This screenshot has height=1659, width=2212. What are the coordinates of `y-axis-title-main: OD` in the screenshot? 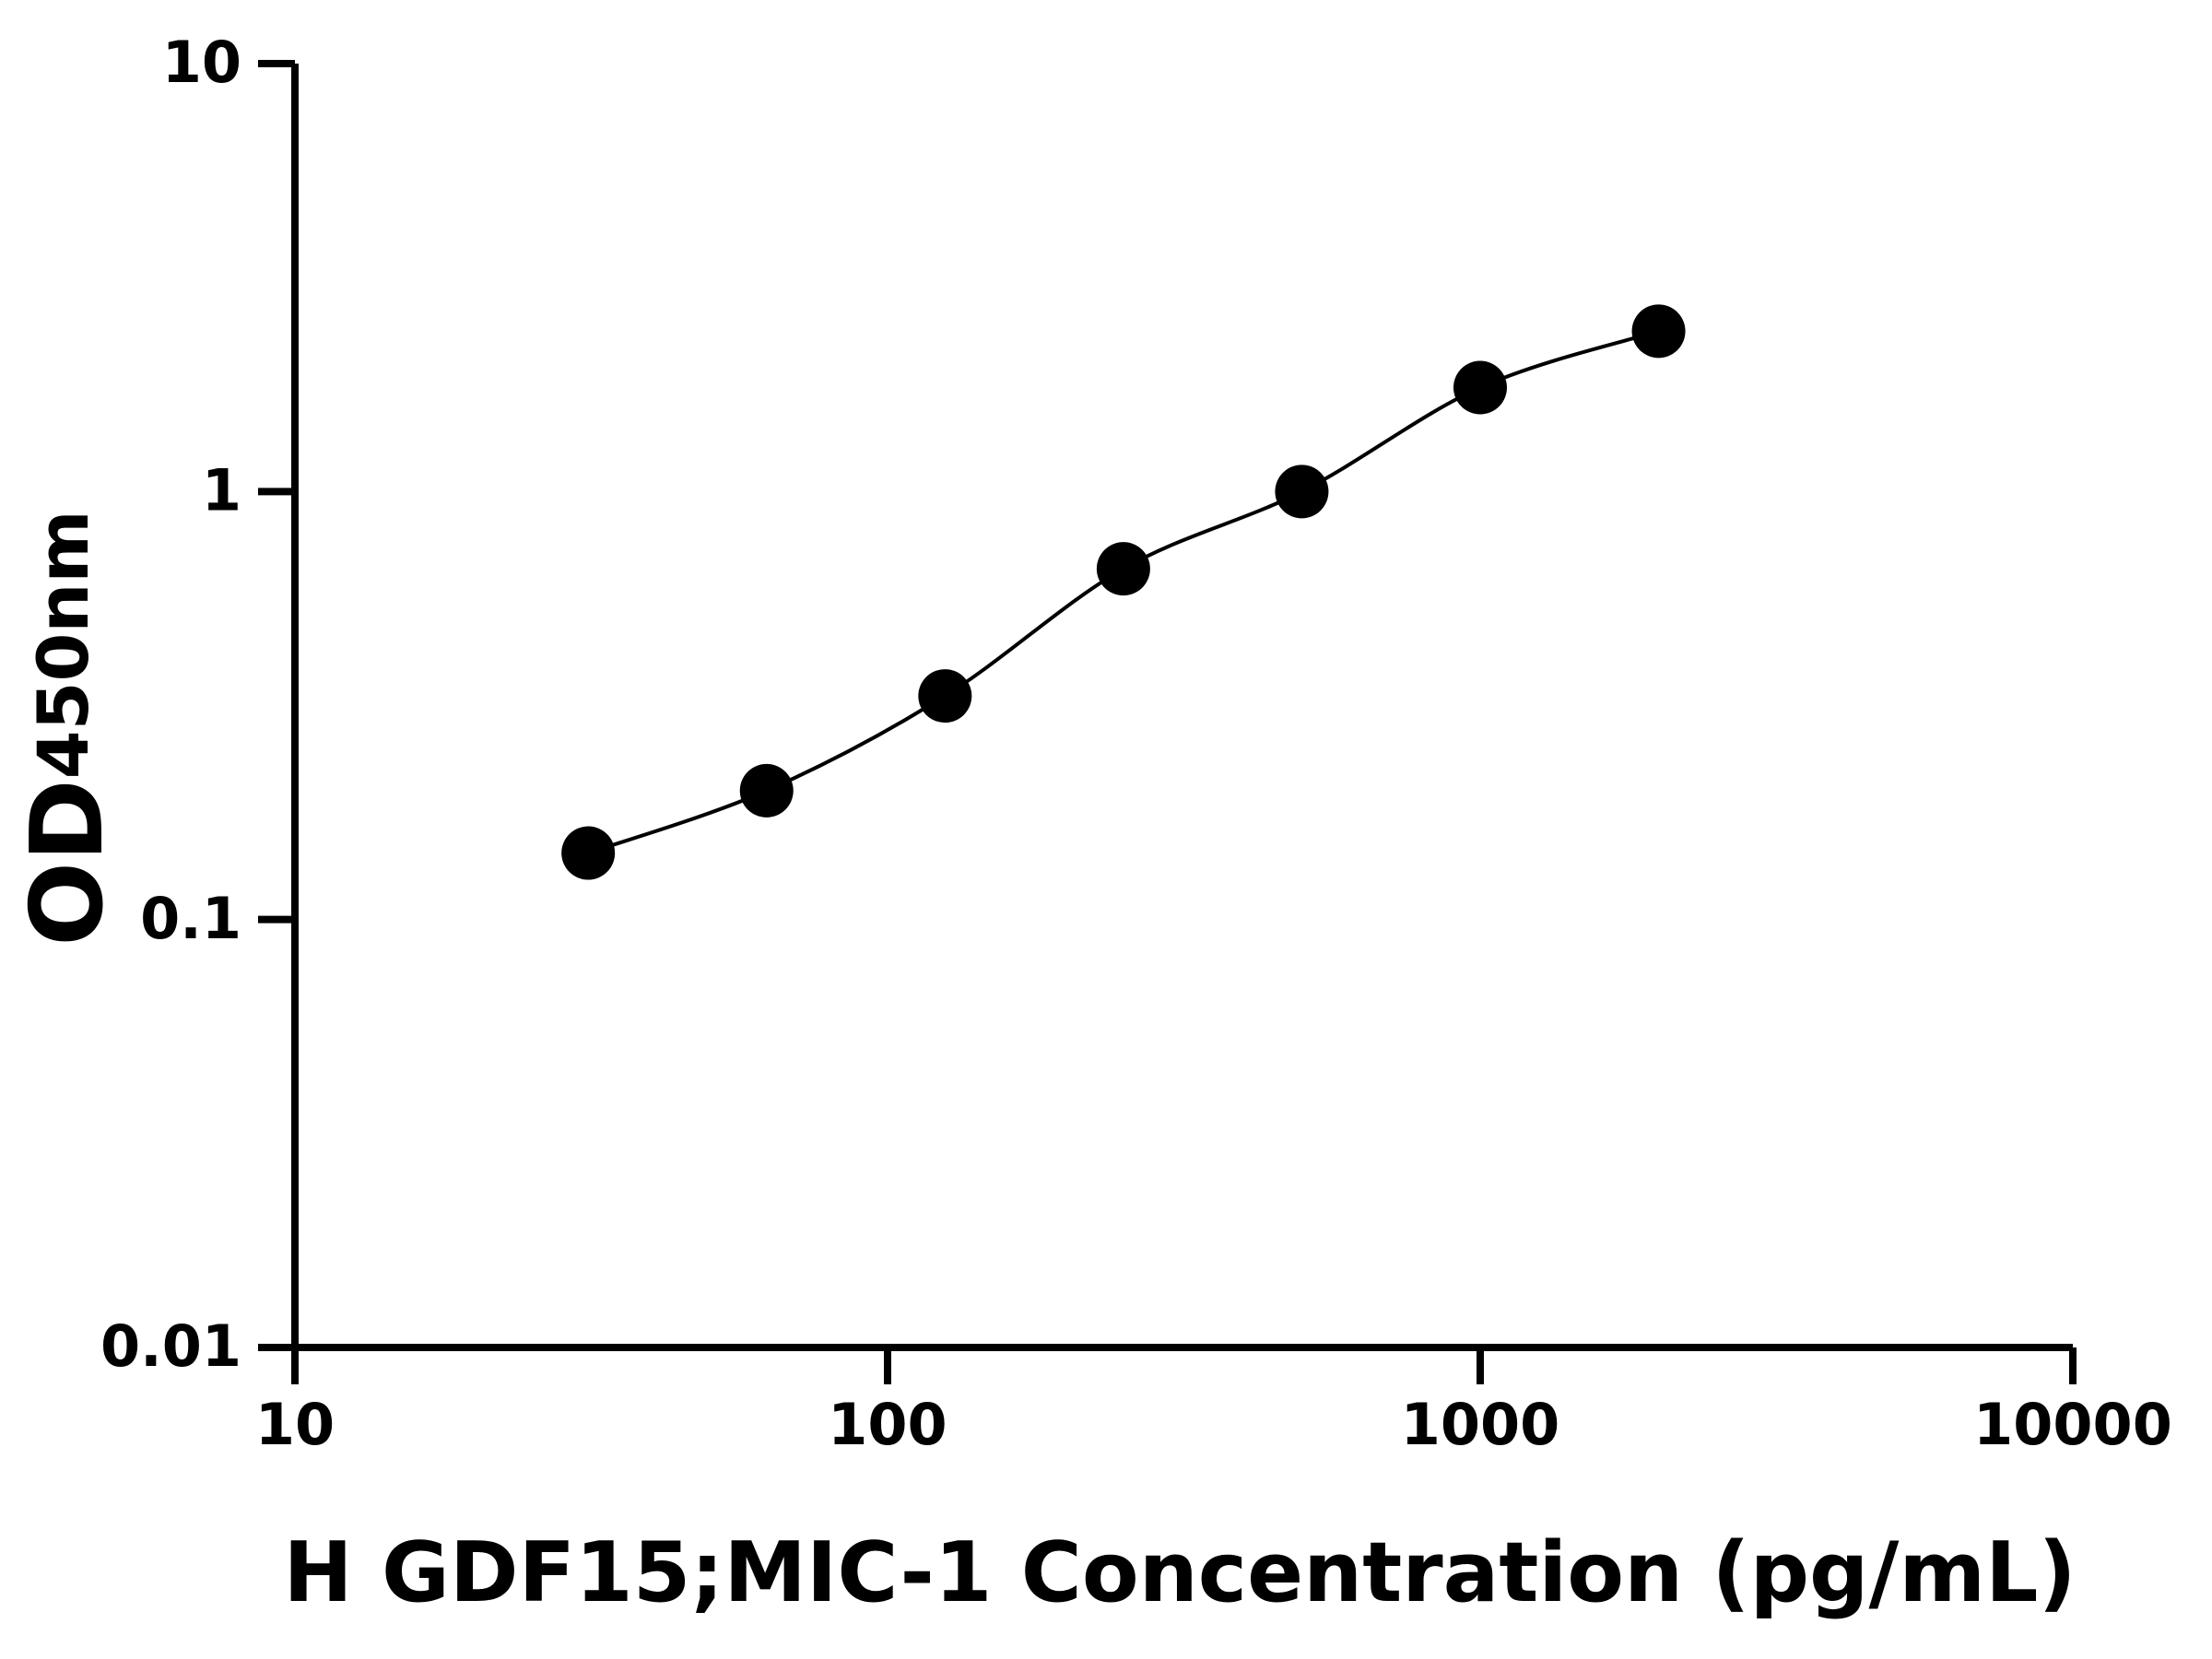 It's located at (67, 862).